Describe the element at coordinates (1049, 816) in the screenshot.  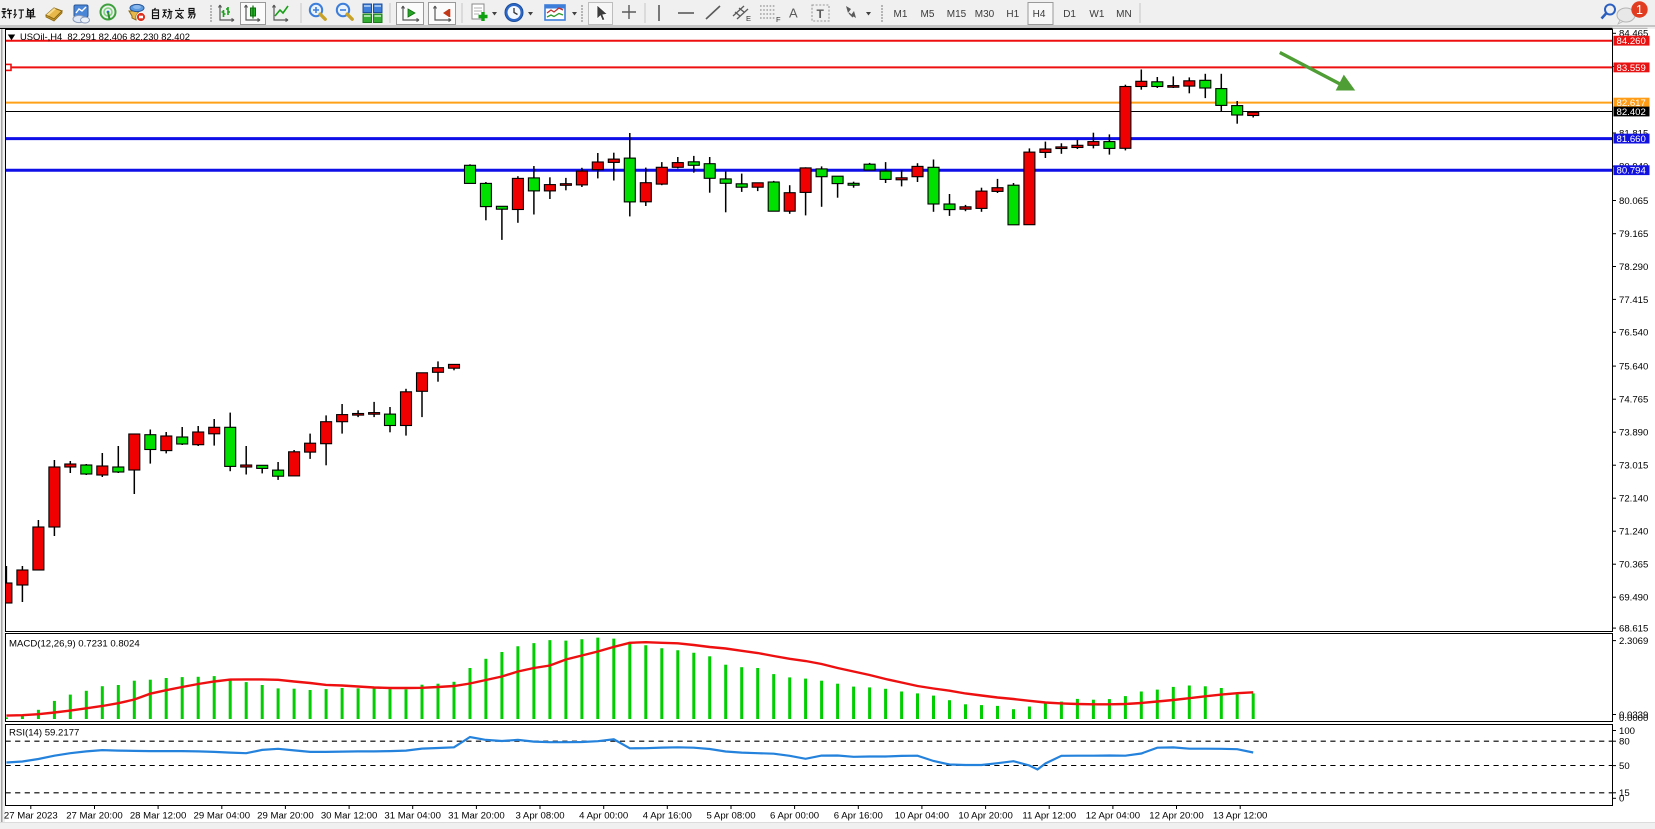
I see `svg-text: 11 Apr 12:00` at that location.